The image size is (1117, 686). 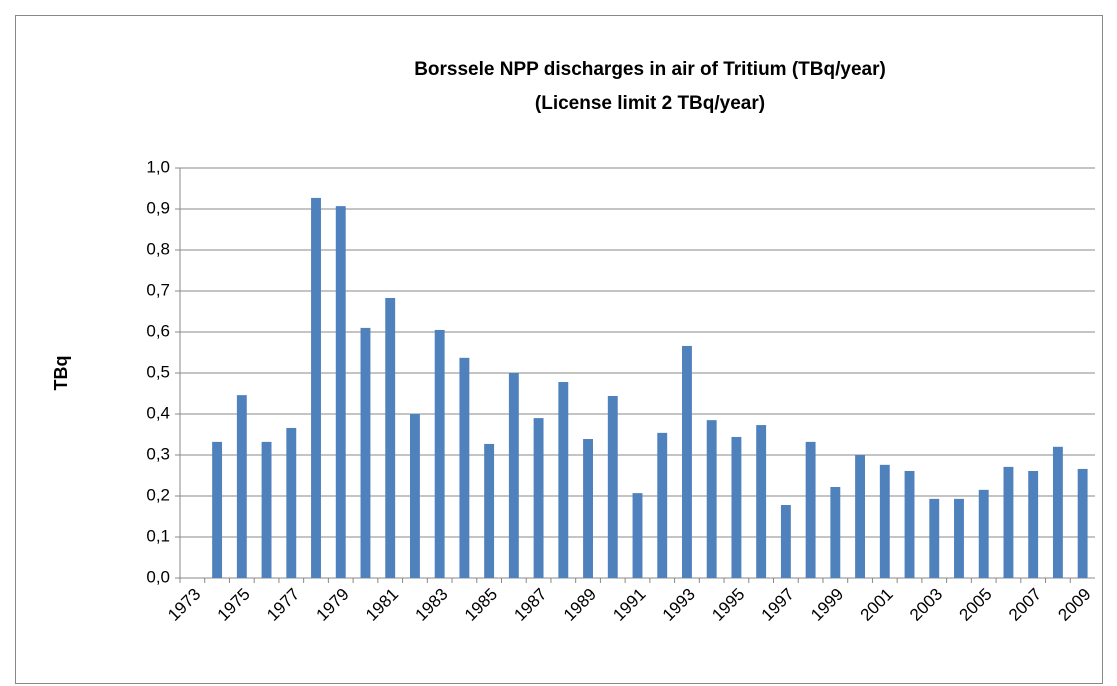 What do you see at coordinates (158, 289) in the screenshot?
I see `y-tick-label: 0,7` at bounding box center [158, 289].